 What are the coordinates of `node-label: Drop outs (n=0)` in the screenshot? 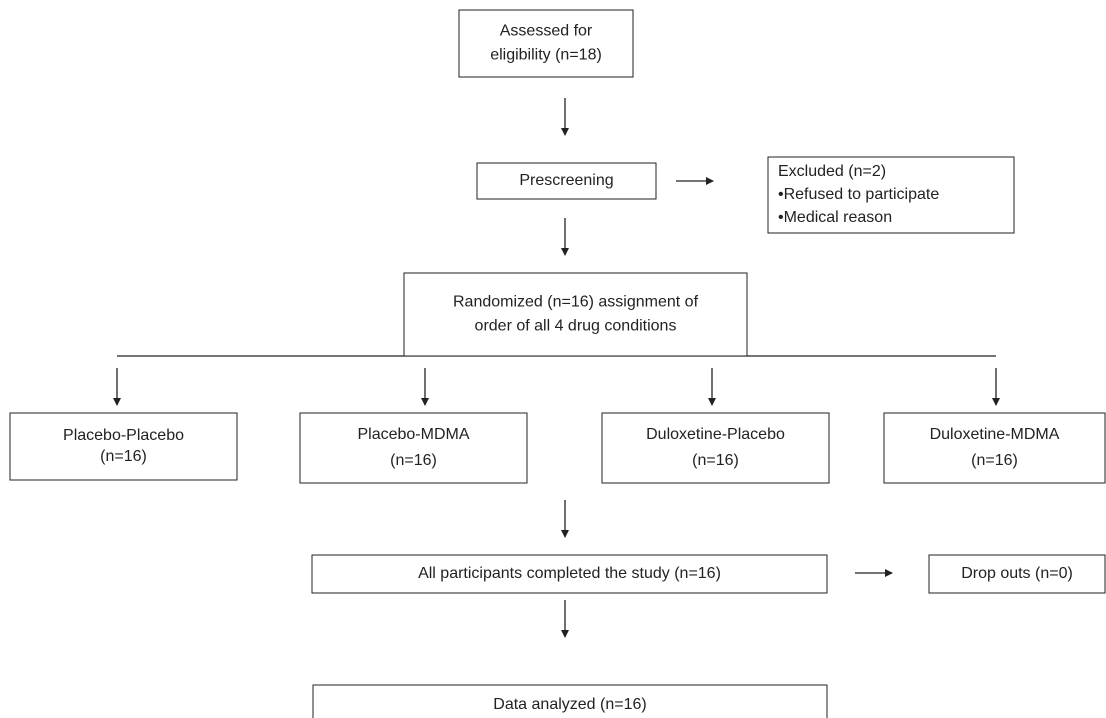 It's located at (1017, 573).